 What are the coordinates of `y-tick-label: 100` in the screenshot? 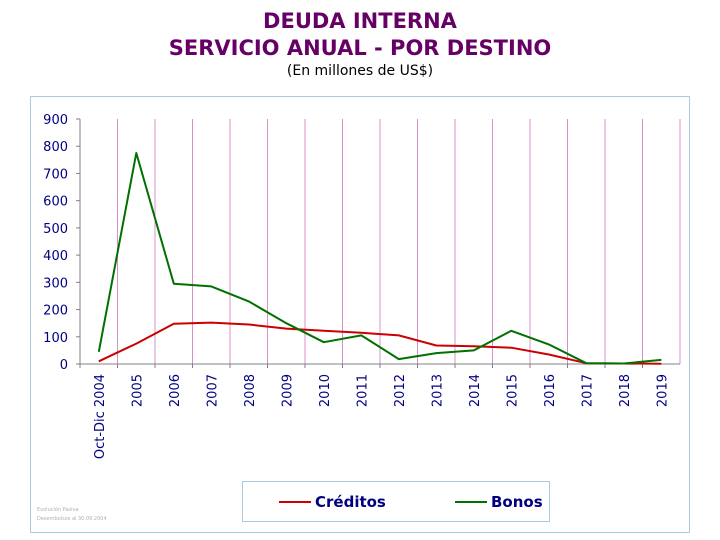 It's located at (55, 338).